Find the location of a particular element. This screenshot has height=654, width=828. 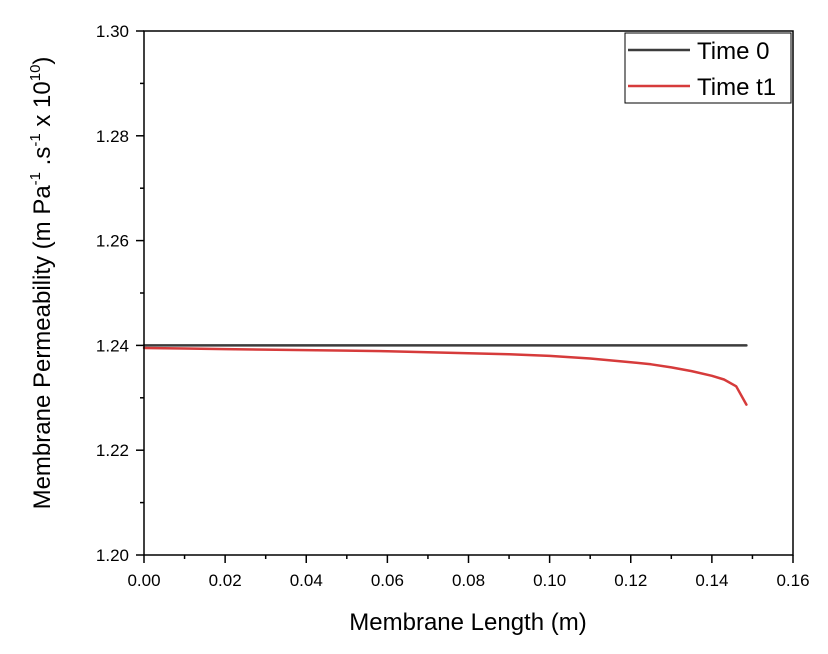

y-tick-label: 1.24 is located at coordinates (112, 345).